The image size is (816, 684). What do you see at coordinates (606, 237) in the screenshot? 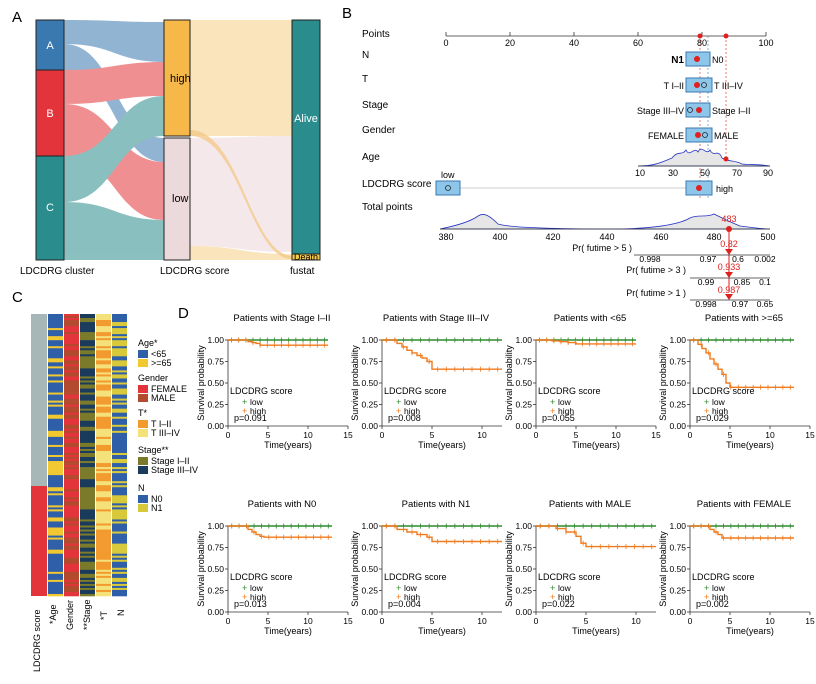
I see `total-ticks: 380 400 420 440 460 480 500` at bounding box center [606, 237].